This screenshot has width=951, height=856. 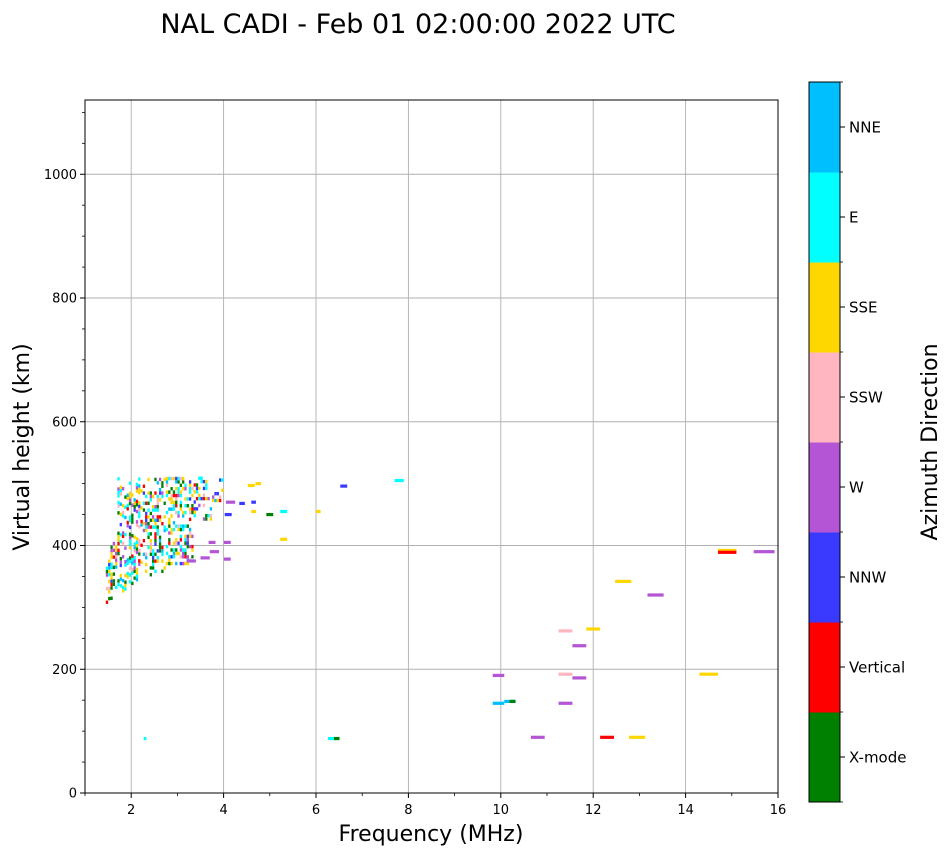 I want to click on x-tick-label: 8, so click(x=408, y=810).